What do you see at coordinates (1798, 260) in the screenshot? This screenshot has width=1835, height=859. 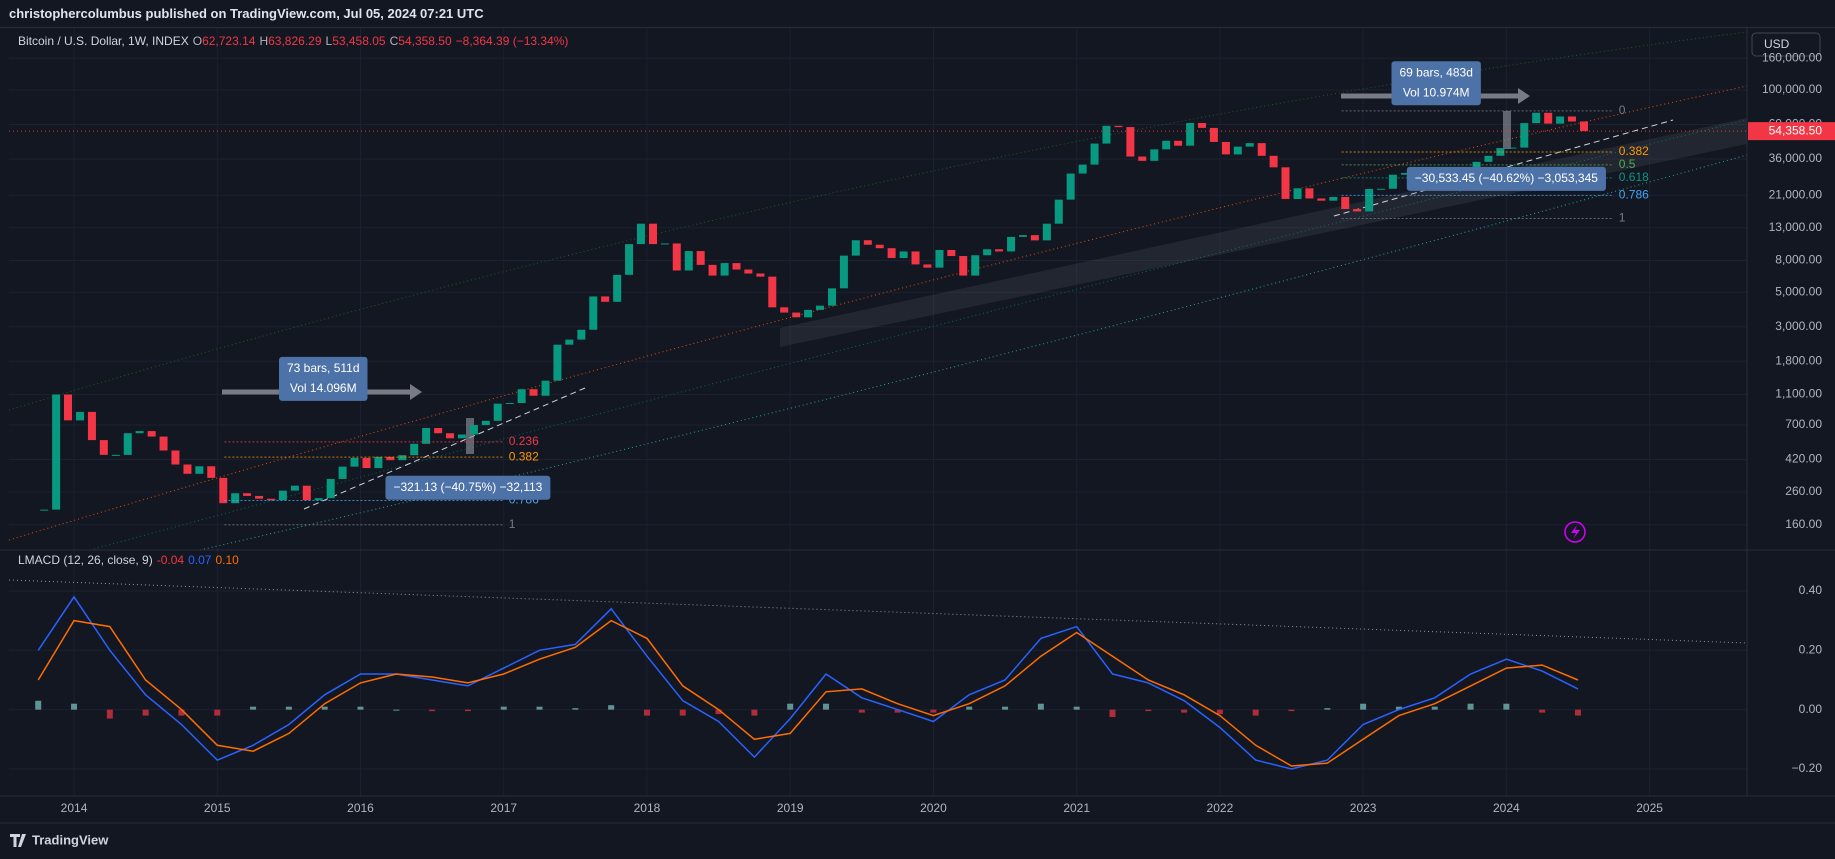 I see `y-tick-label: 8,000.00` at bounding box center [1798, 260].